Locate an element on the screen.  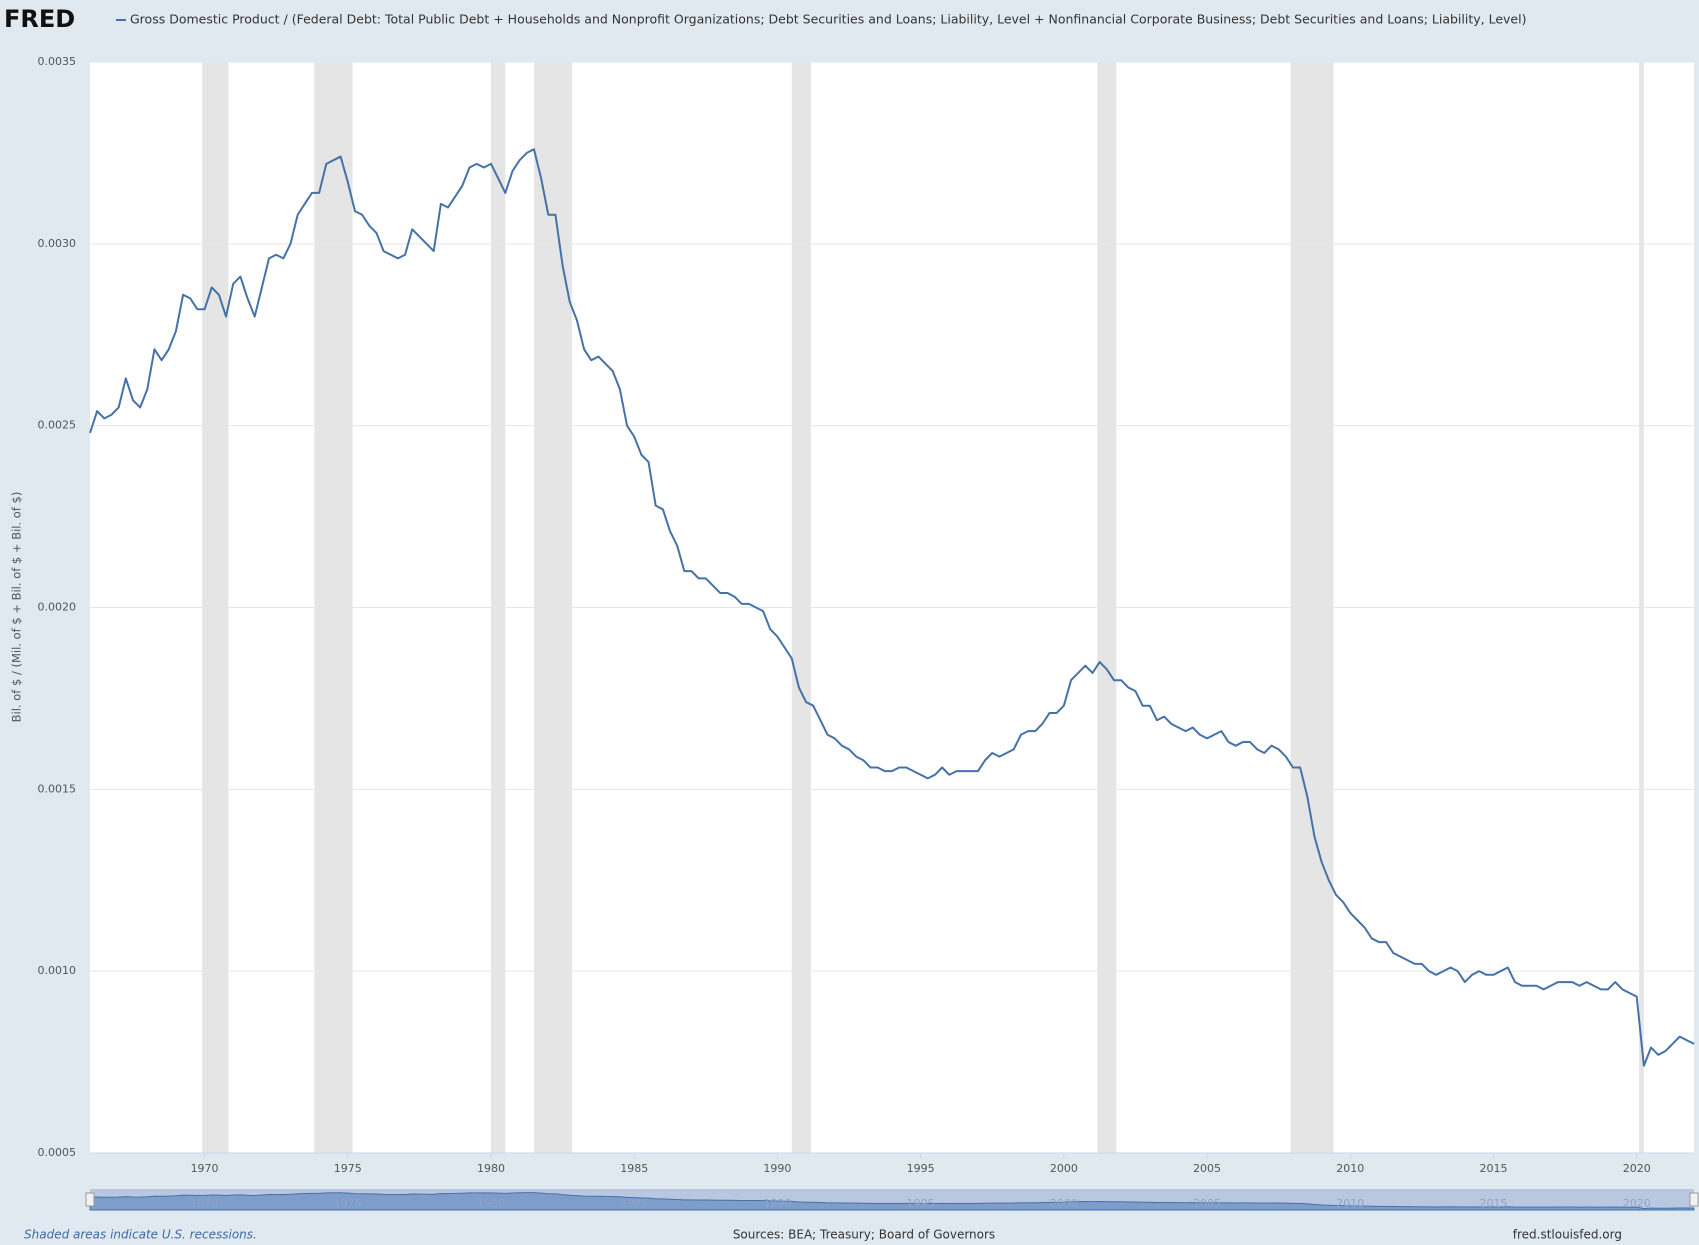
y-tick-label: 0.0015 is located at coordinates (57, 788).